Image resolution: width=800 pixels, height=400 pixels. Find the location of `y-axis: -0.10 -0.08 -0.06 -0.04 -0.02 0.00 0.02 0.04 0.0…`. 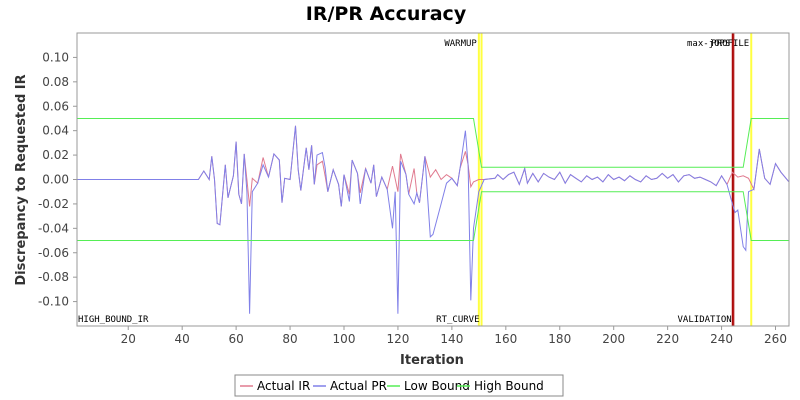

y-axis: -0.10 -0.08 -0.06 -0.04 -0.02 0.00 0.02 0.04 0.0… is located at coordinates (57, 179).